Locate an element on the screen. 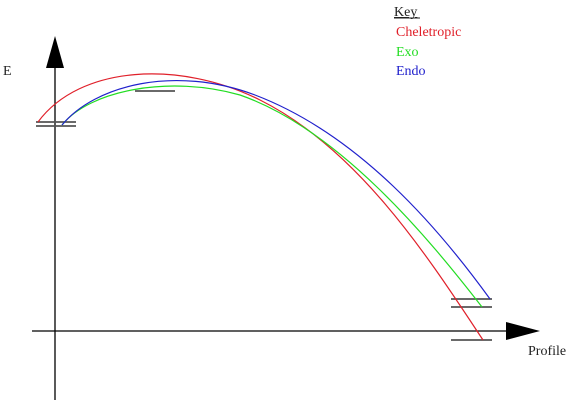  x-axis-arrowhead is located at coordinates (523, 331).